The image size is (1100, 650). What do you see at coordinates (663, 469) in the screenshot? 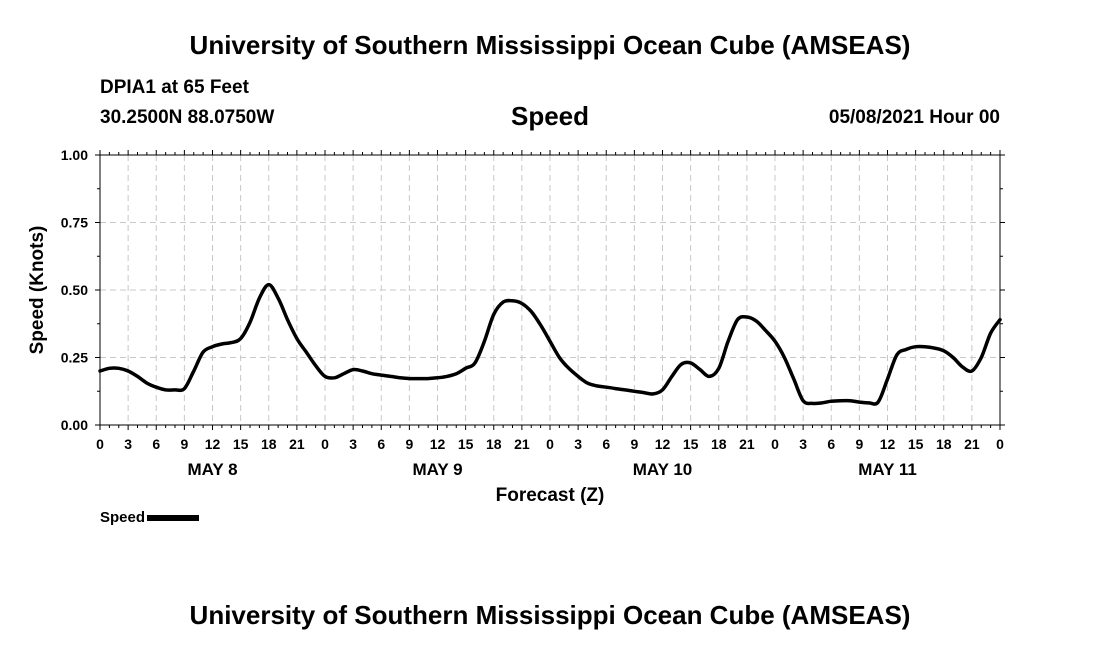
I see `day-label: MAY 10` at bounding box center [663, 469].